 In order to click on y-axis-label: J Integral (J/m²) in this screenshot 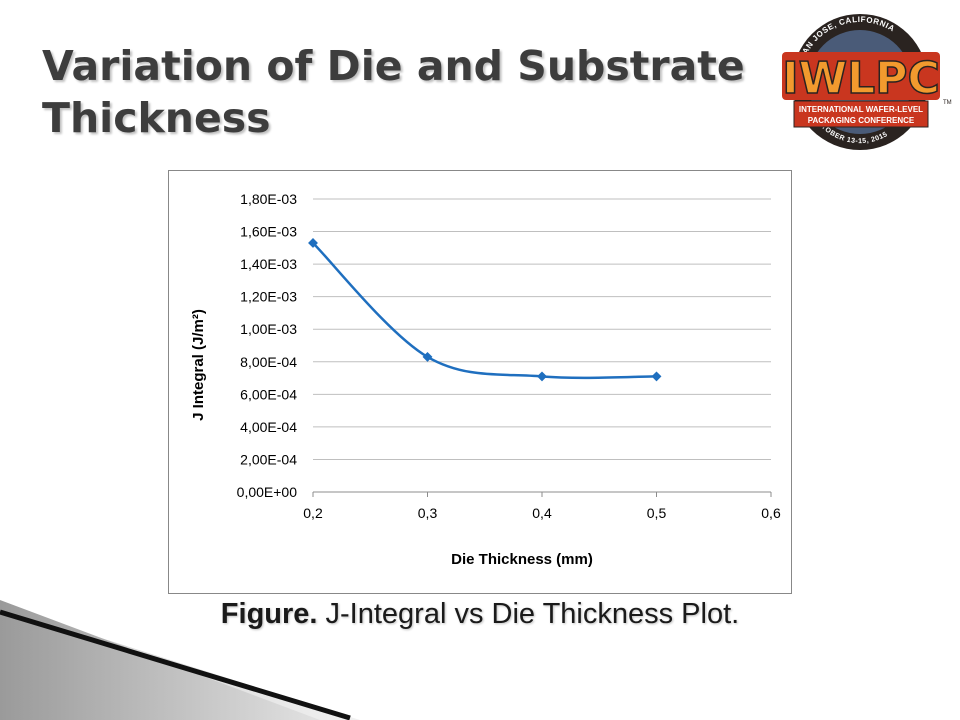, I will do `click(198, 365)`.